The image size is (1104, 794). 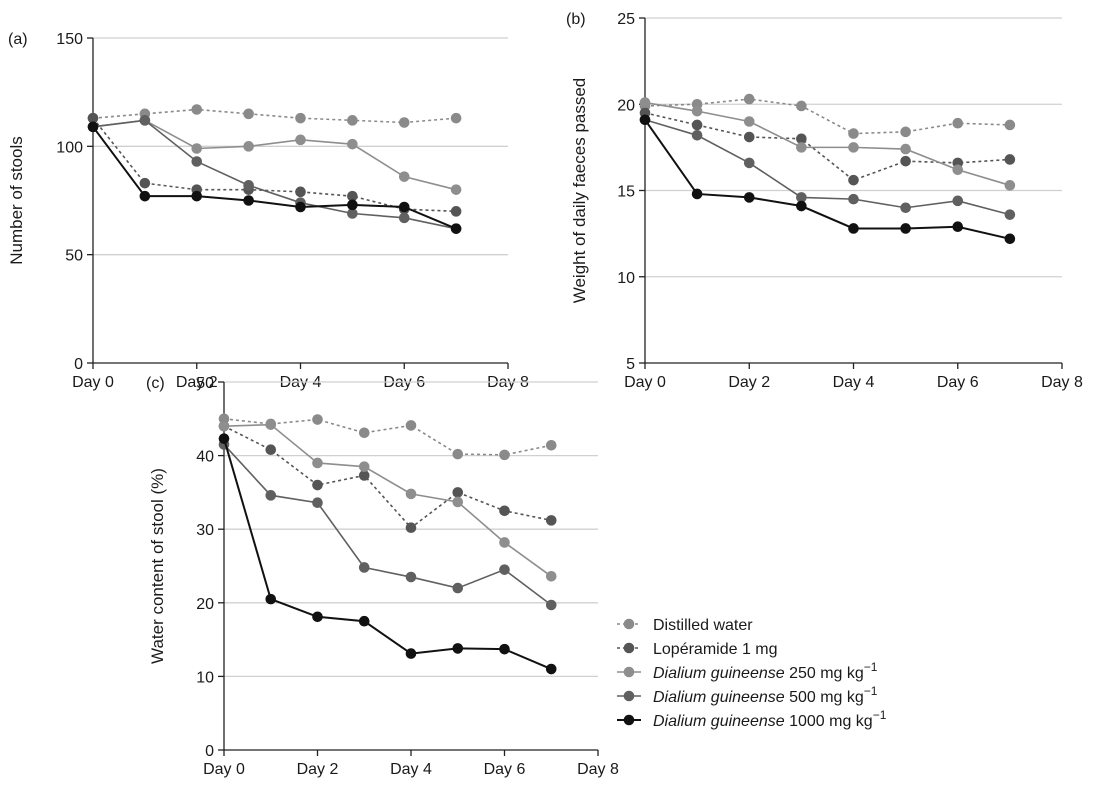 I want to click on legend-label: Distilled water, so click(x=703, y=625).